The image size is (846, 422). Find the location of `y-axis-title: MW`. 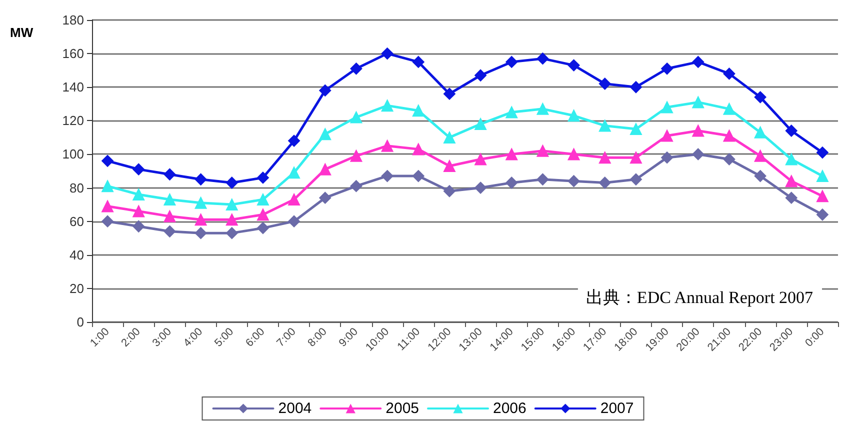

y-axis-title: MW is located at coordinates (22, 32).